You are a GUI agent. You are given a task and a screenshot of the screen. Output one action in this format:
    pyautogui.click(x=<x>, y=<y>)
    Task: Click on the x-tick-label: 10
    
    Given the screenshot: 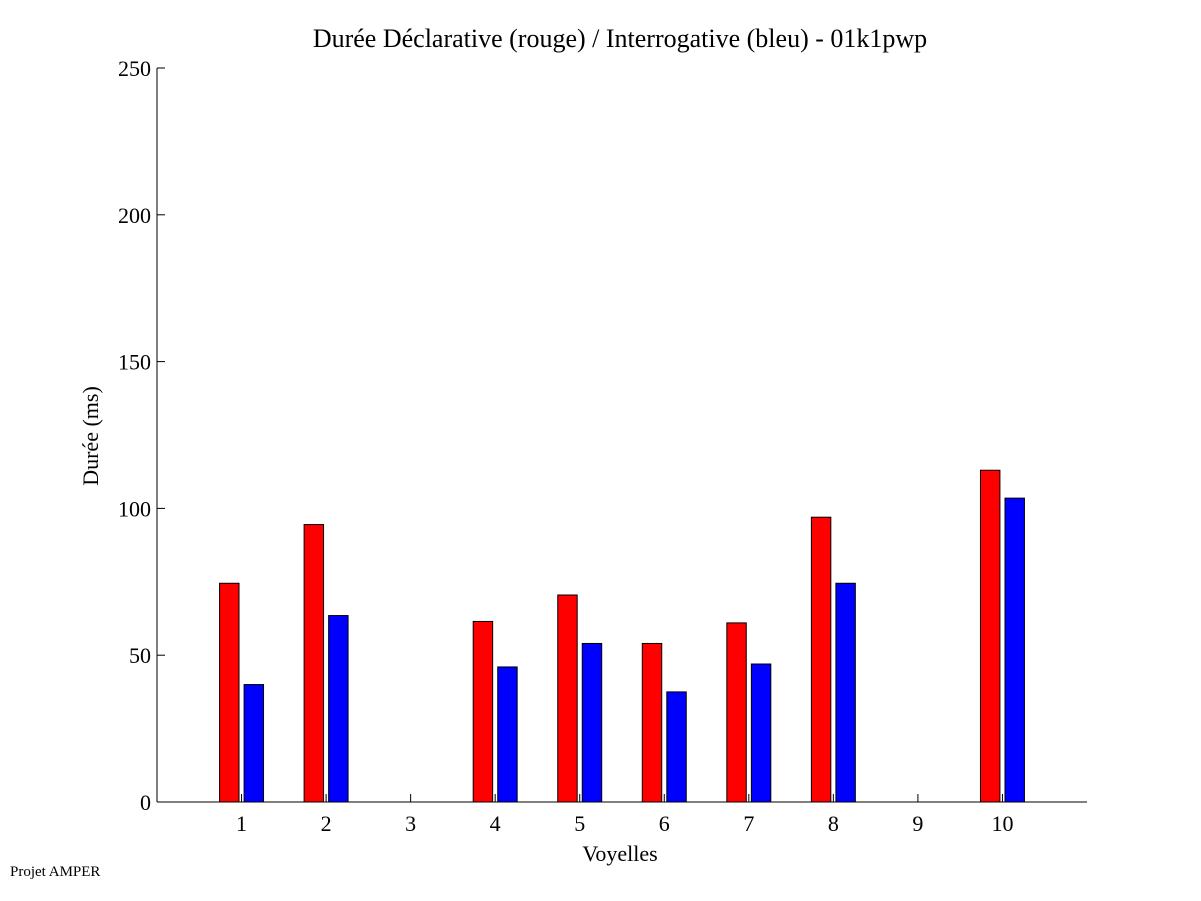 What is the action you would take?
    pyautogui.click(x=1002, y=823)
    